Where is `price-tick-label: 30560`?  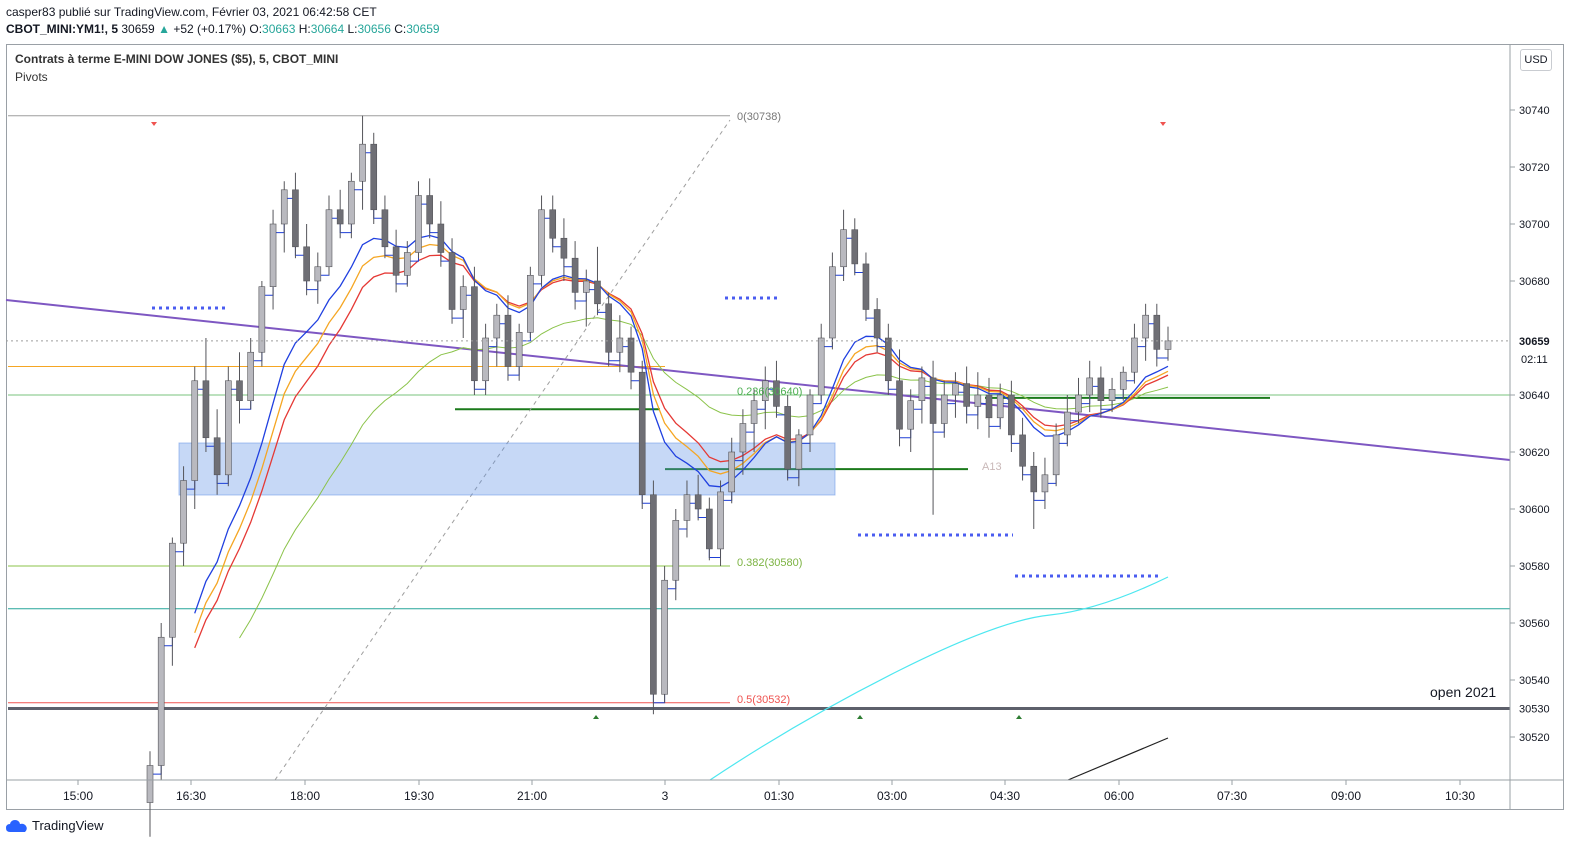 price-tick-label: 30560 is located at coordinates (1534, 624).